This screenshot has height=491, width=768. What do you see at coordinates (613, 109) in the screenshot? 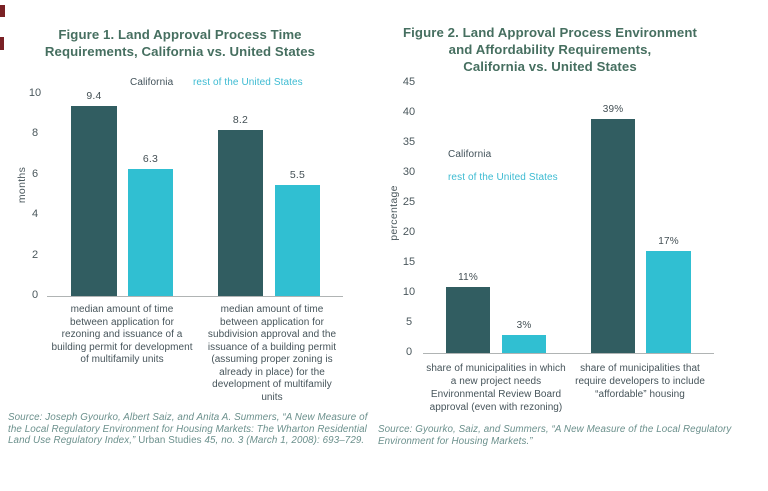
I see `bar-value-label: 39%` at bounding box center [613, 109].